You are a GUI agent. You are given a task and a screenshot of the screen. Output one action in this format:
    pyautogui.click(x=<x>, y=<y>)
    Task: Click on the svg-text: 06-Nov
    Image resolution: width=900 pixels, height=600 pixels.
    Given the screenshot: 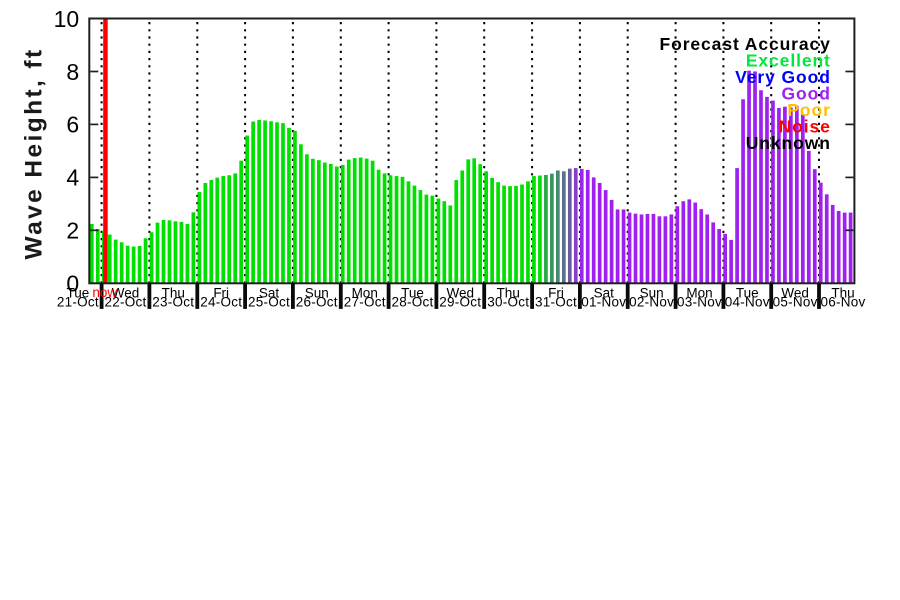 What is the action you would take?
    pyautogui.click(x=842, y=302)
    